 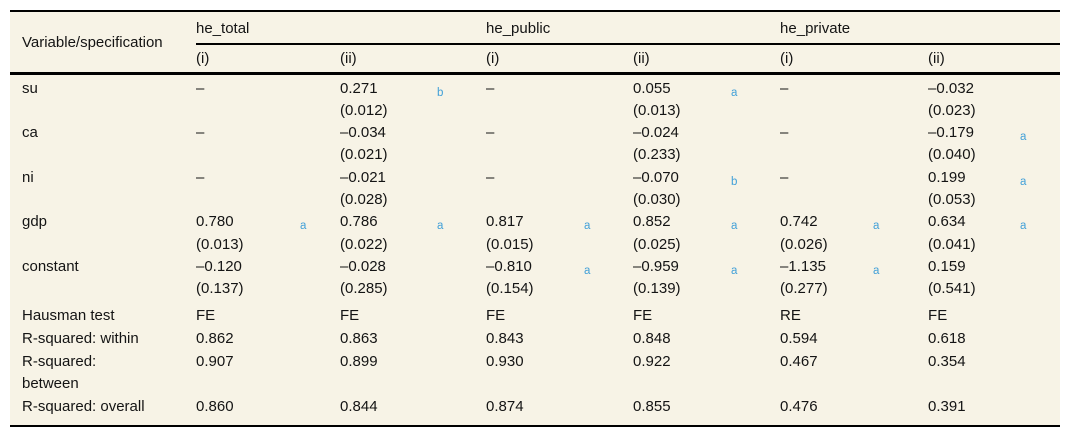 What do you see at coordinates (682, 97) in the screenshot?
I see `cell-value: 0.055 (0.013)` at bounding box center [682, 97].